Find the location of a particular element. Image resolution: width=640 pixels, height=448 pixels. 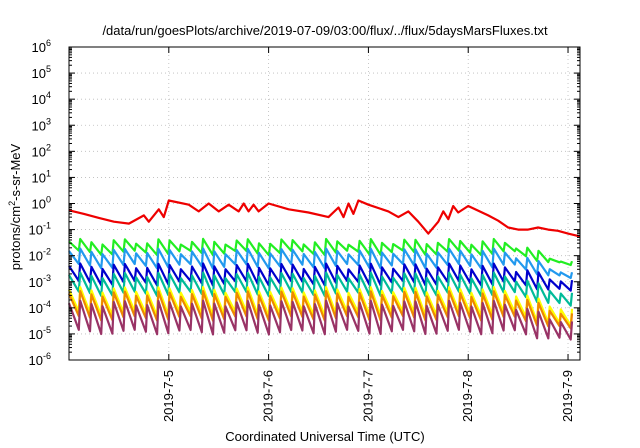

x-tick-label: 2019-7-5 is located at coordinates (168, 396).